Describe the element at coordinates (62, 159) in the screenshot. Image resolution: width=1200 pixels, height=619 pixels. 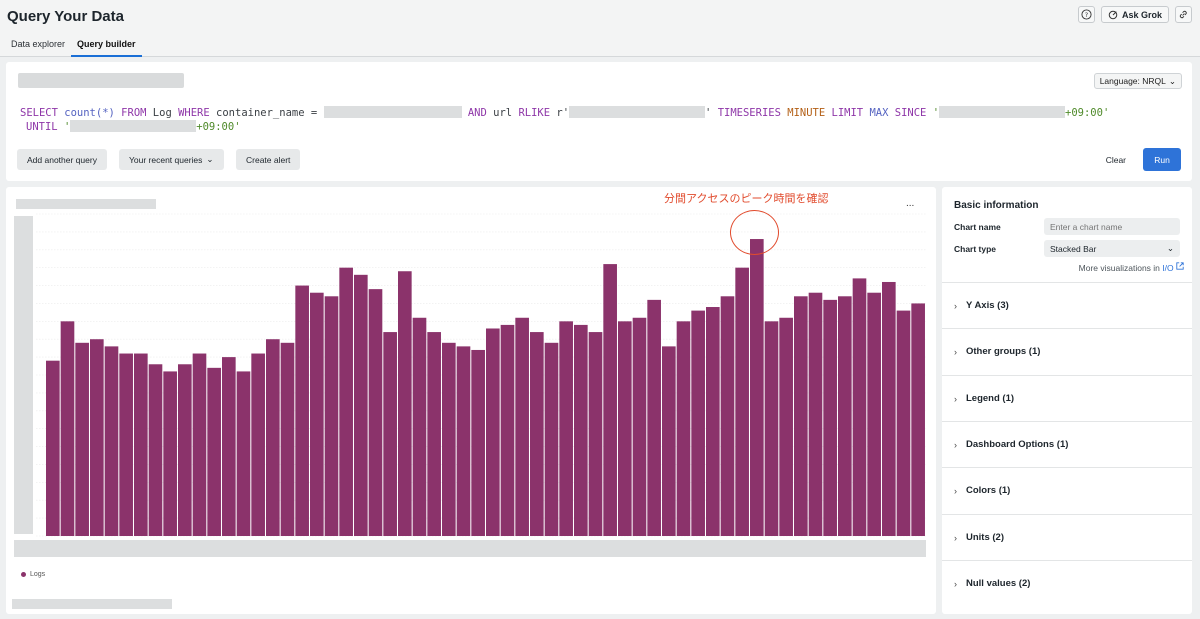
I see `add-another-query-button: Add another query` at that location.